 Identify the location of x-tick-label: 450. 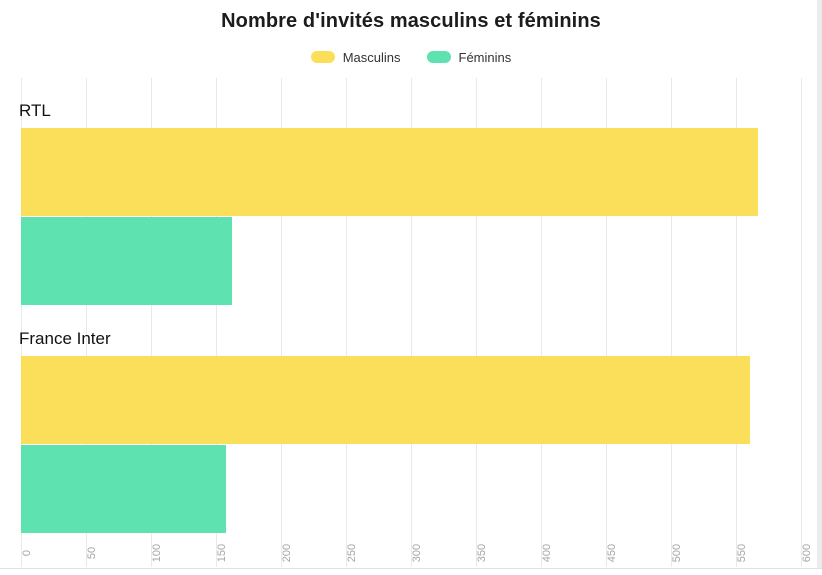
(612, 553).